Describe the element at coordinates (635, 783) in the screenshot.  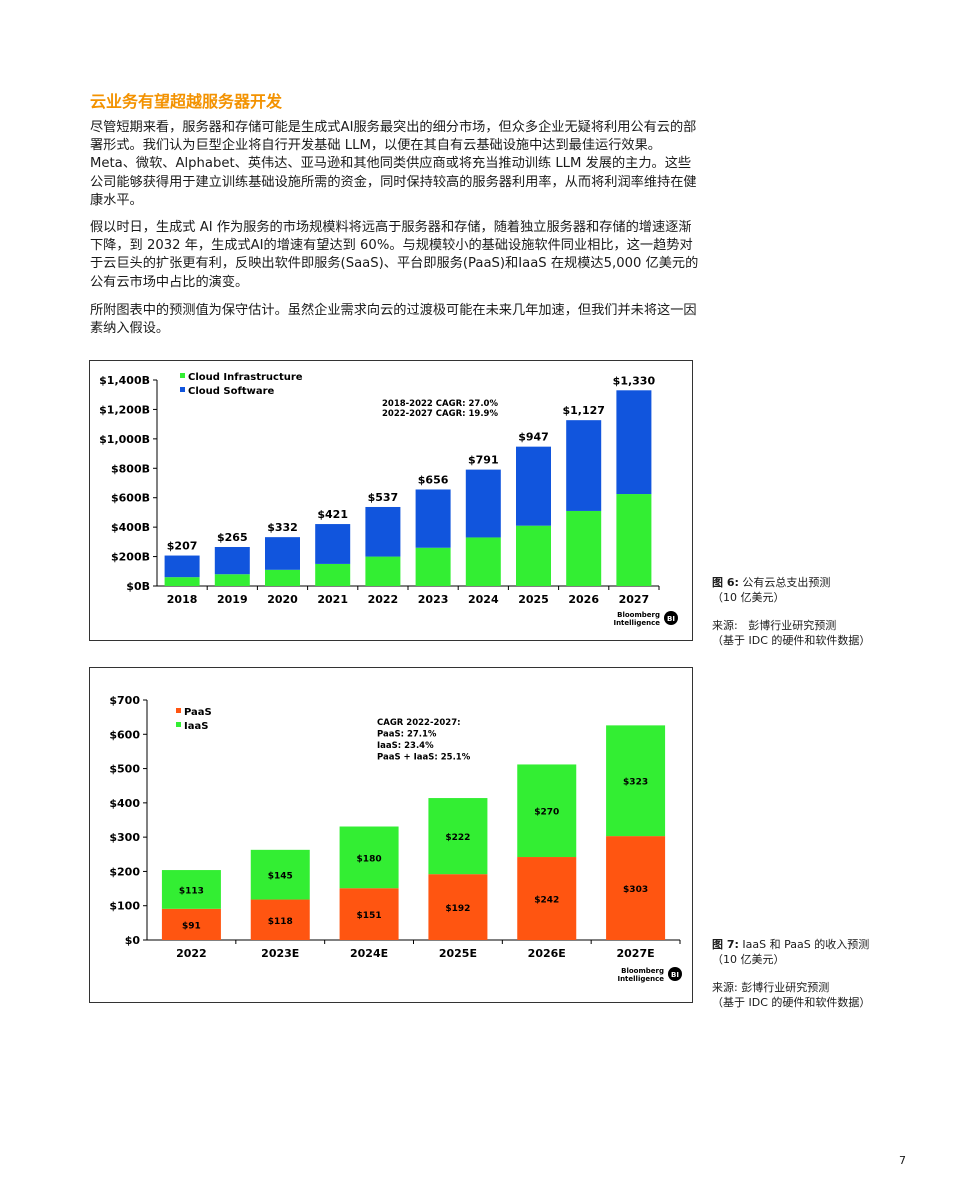
I see `fig7-data-label: $323` at that location.